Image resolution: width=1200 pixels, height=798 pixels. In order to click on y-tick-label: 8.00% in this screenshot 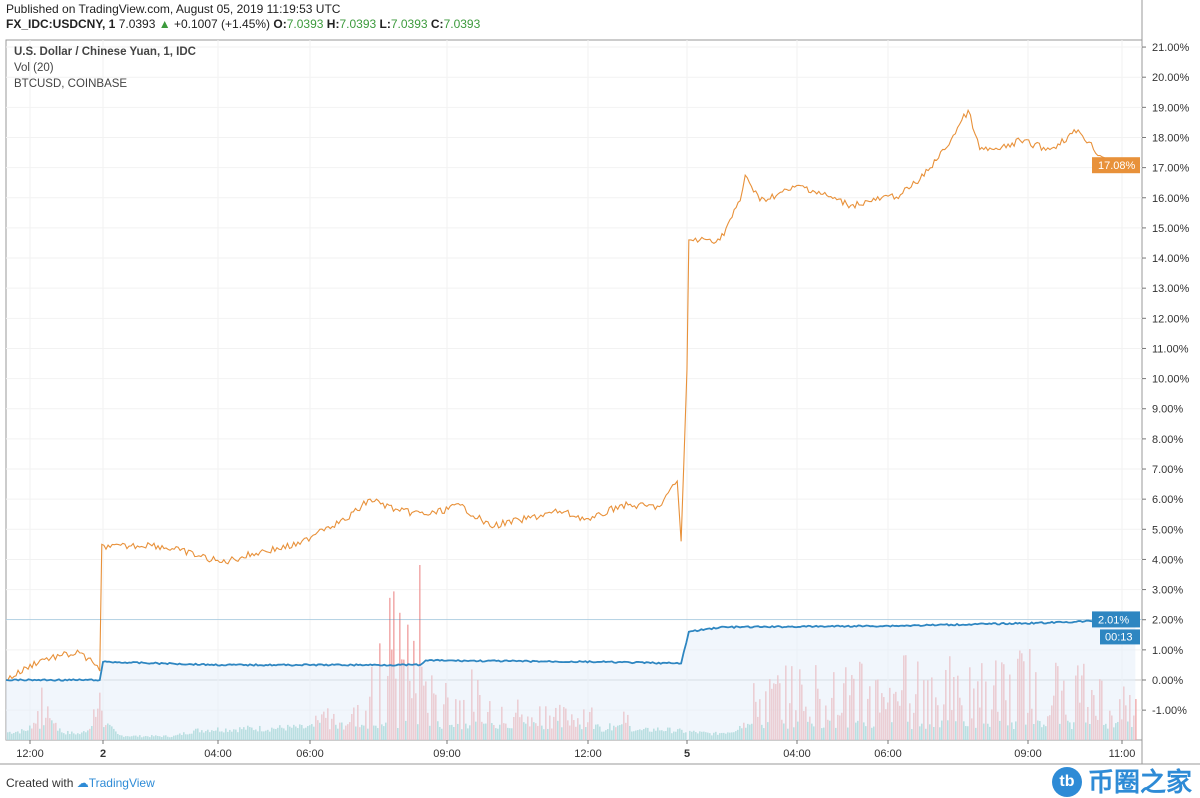, I will do `click(1167, 440)`.